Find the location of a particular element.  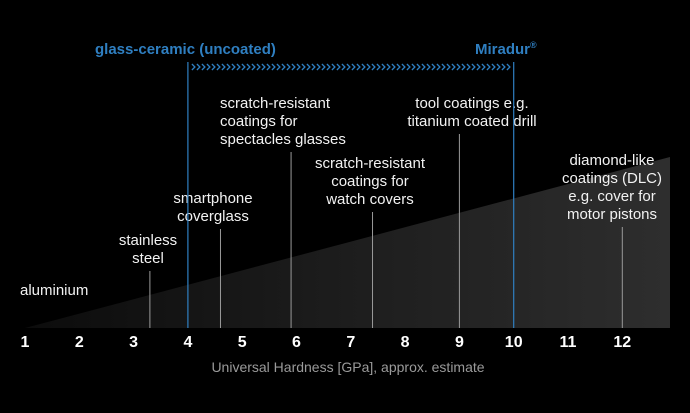

x-tick-label: 6 is located at coordinates (296, 342).